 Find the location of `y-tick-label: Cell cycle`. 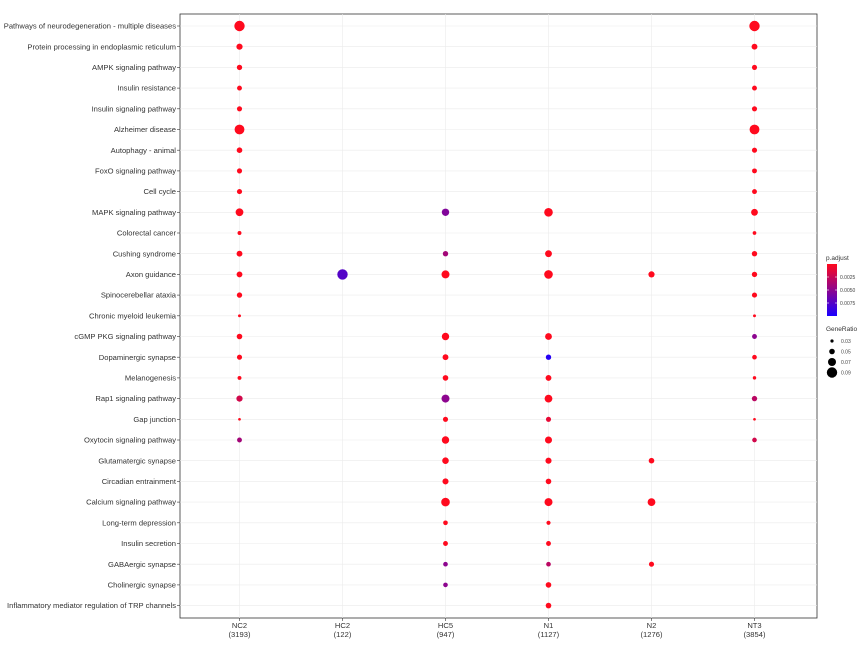

y-tick-label: Cell cycle is located at coordinates (160, 191).